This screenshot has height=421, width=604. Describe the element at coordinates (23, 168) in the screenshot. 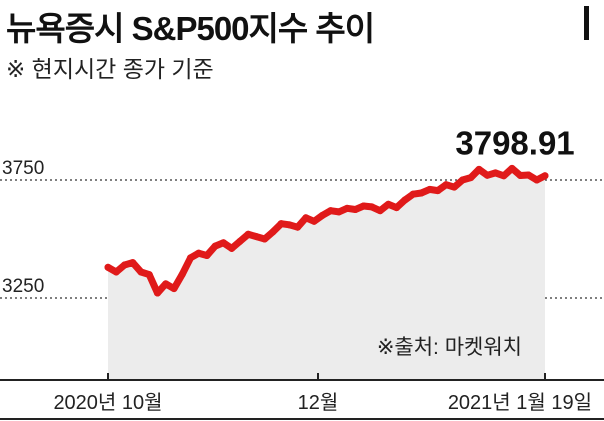

I see `y-tick-label: 3750` at that location.